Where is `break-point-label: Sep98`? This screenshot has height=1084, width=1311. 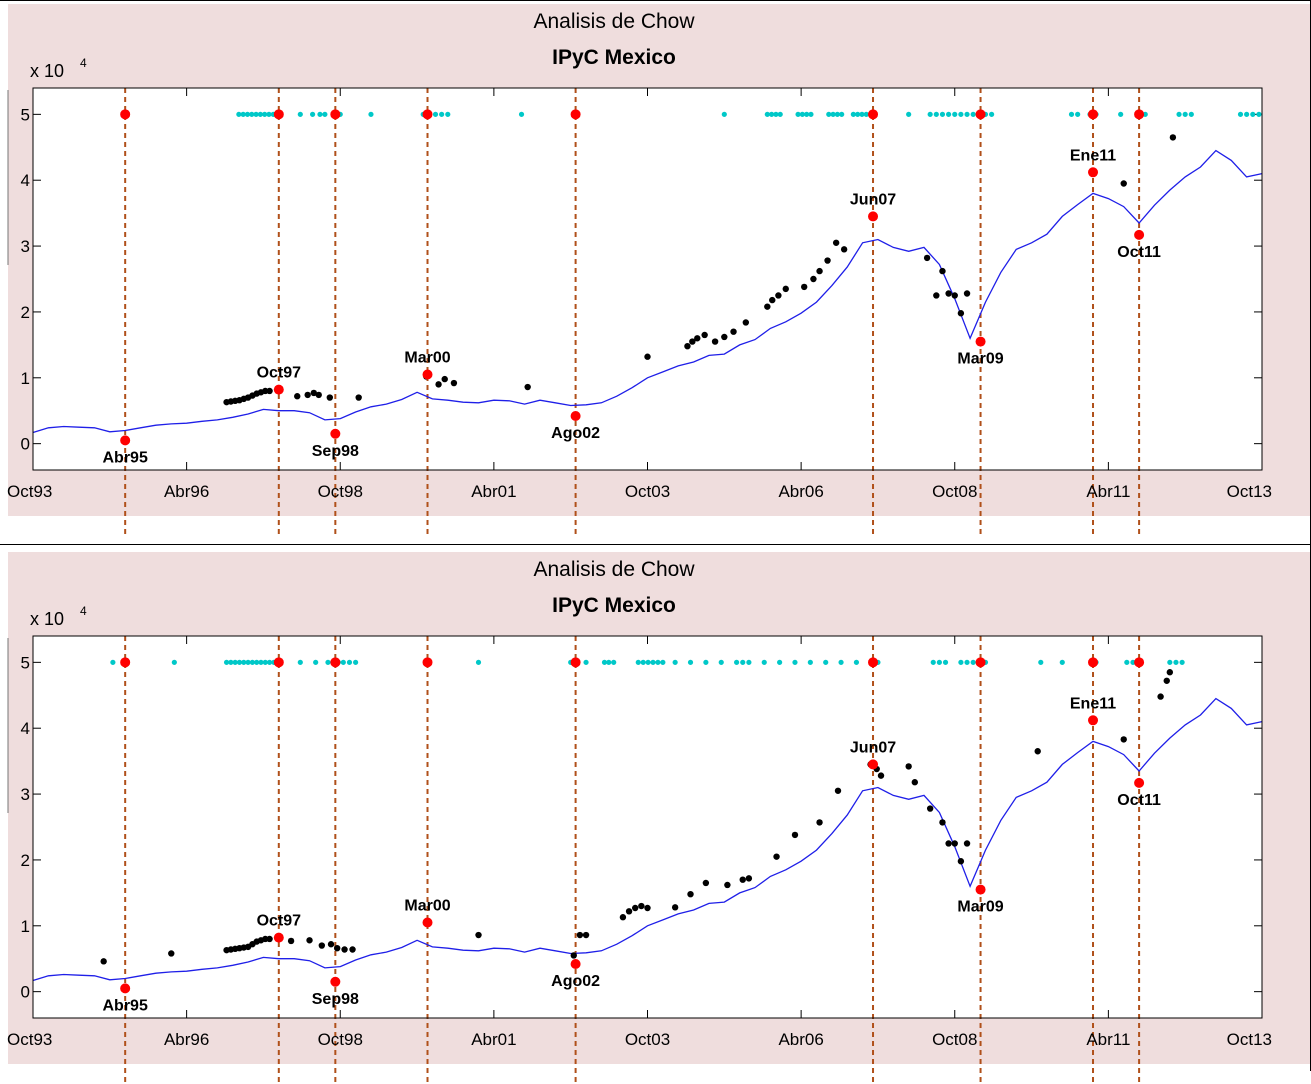
break-point-label: Sep98 is located at coordinates (335, 999).